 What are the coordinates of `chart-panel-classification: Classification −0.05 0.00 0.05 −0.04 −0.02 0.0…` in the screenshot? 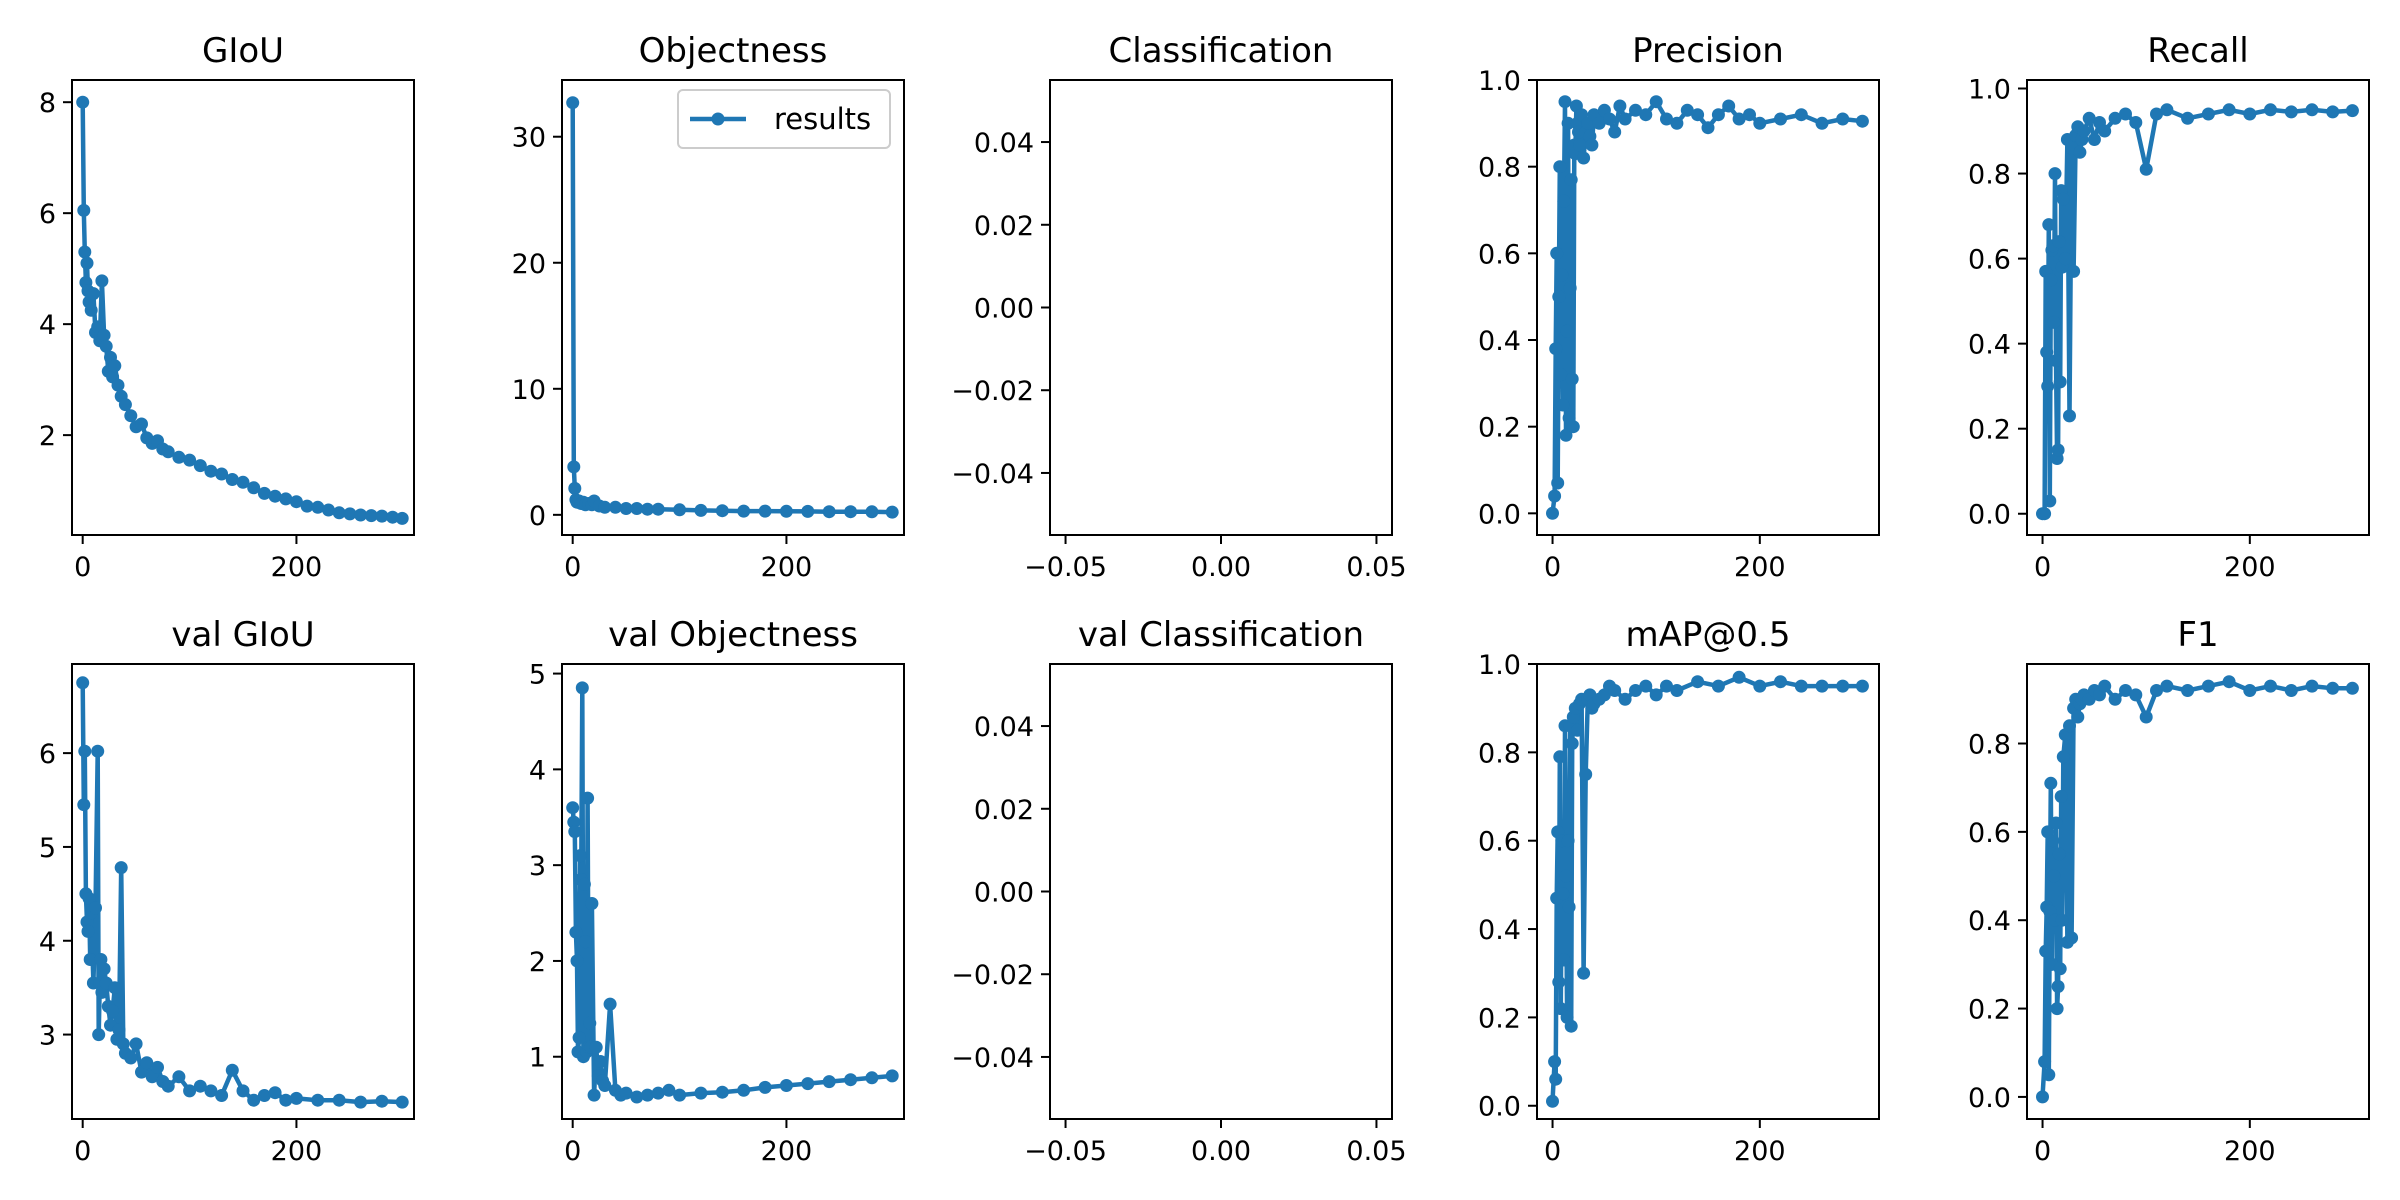 It's located at (1178, 307).